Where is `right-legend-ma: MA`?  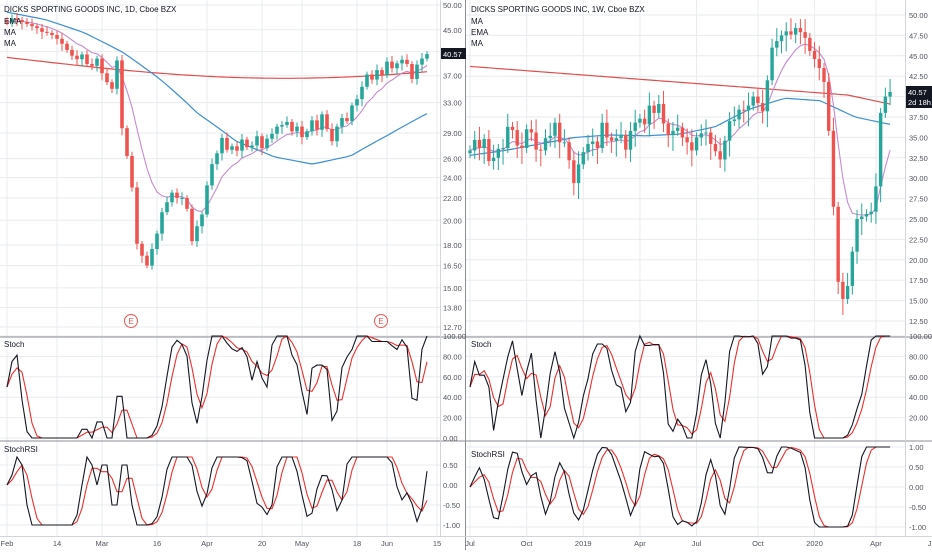 right-legend-ma: MA is located at coordinates (477, 21).